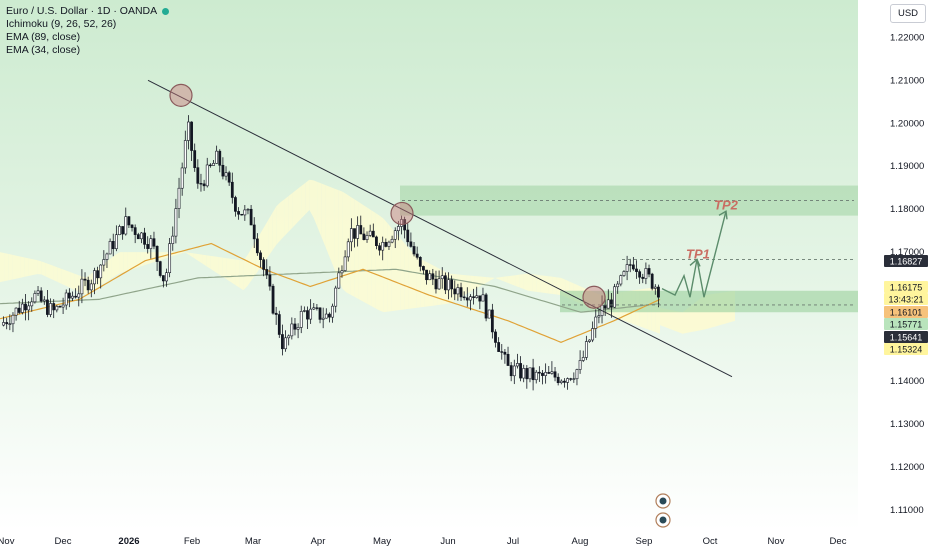 Image resolution: width=932 pixels, height=550 pixels. What do you see at coordinates (43, 37) in the screenshot?
I see `indicator-ema-89: EMA (89, close)` at bounding box center [43, 37].